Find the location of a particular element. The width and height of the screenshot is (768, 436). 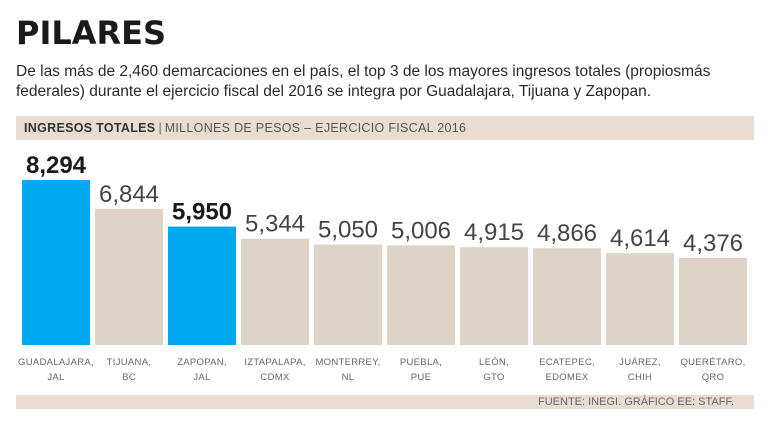

category-label-0-1: JAL is located at coordinates (55, 377).